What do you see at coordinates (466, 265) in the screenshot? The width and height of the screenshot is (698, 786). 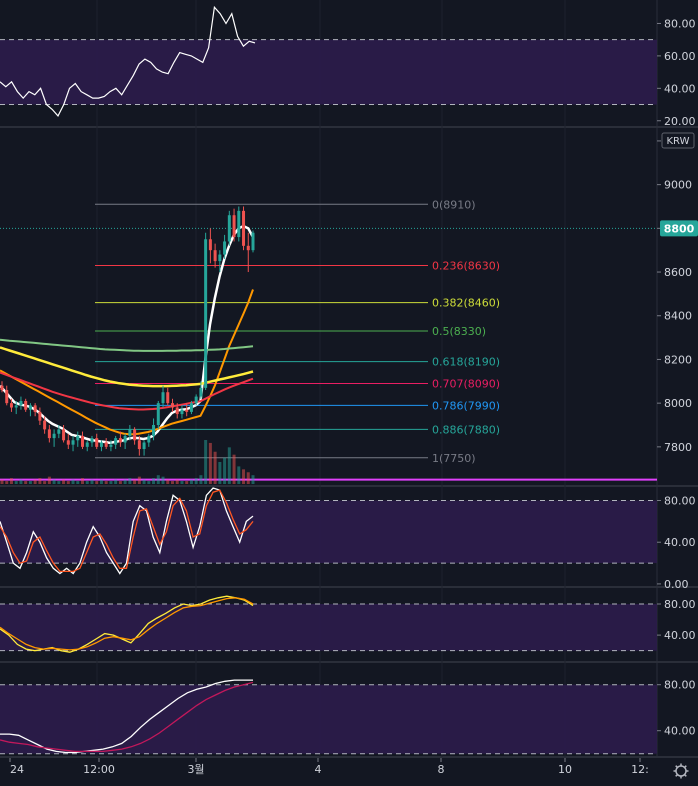 I see `fib-level-label: 0.236(8630)` at bounding box center [466, 265].